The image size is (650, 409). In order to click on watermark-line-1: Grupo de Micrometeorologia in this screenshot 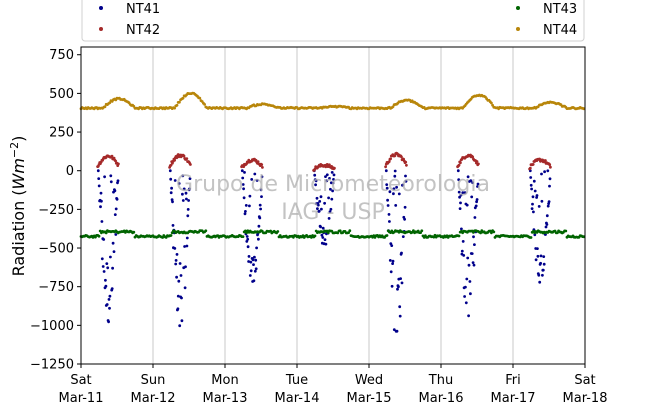, I will do `click(333, 184)`.